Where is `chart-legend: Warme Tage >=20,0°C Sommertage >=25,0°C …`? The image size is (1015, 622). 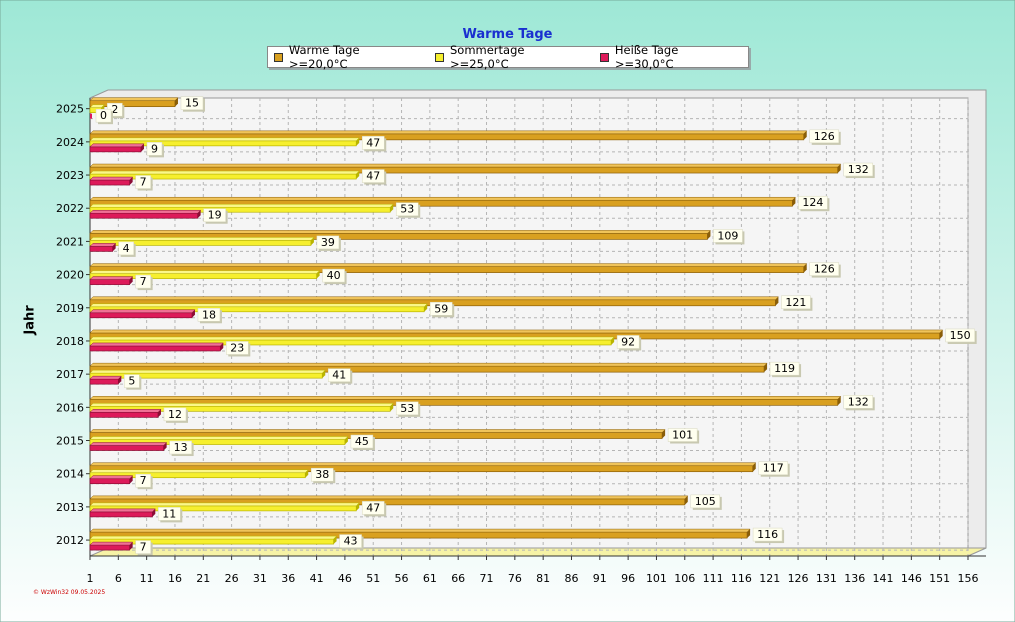 chart-legend: Warme Tage >=20,0°C Sommertage >=25,0°C … is located at coordinates (508, 57).